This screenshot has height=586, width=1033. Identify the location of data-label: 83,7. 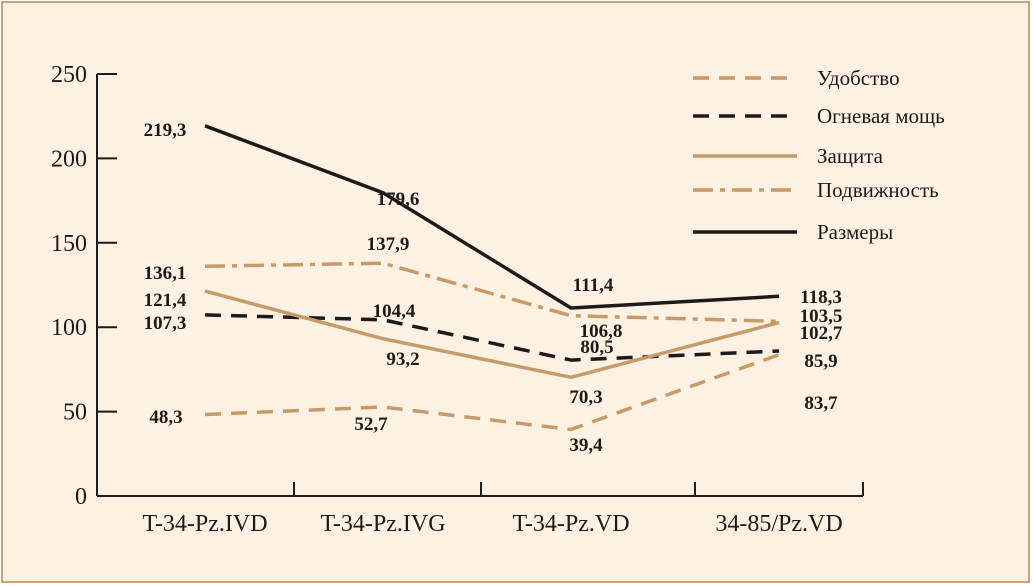
(821, 403).